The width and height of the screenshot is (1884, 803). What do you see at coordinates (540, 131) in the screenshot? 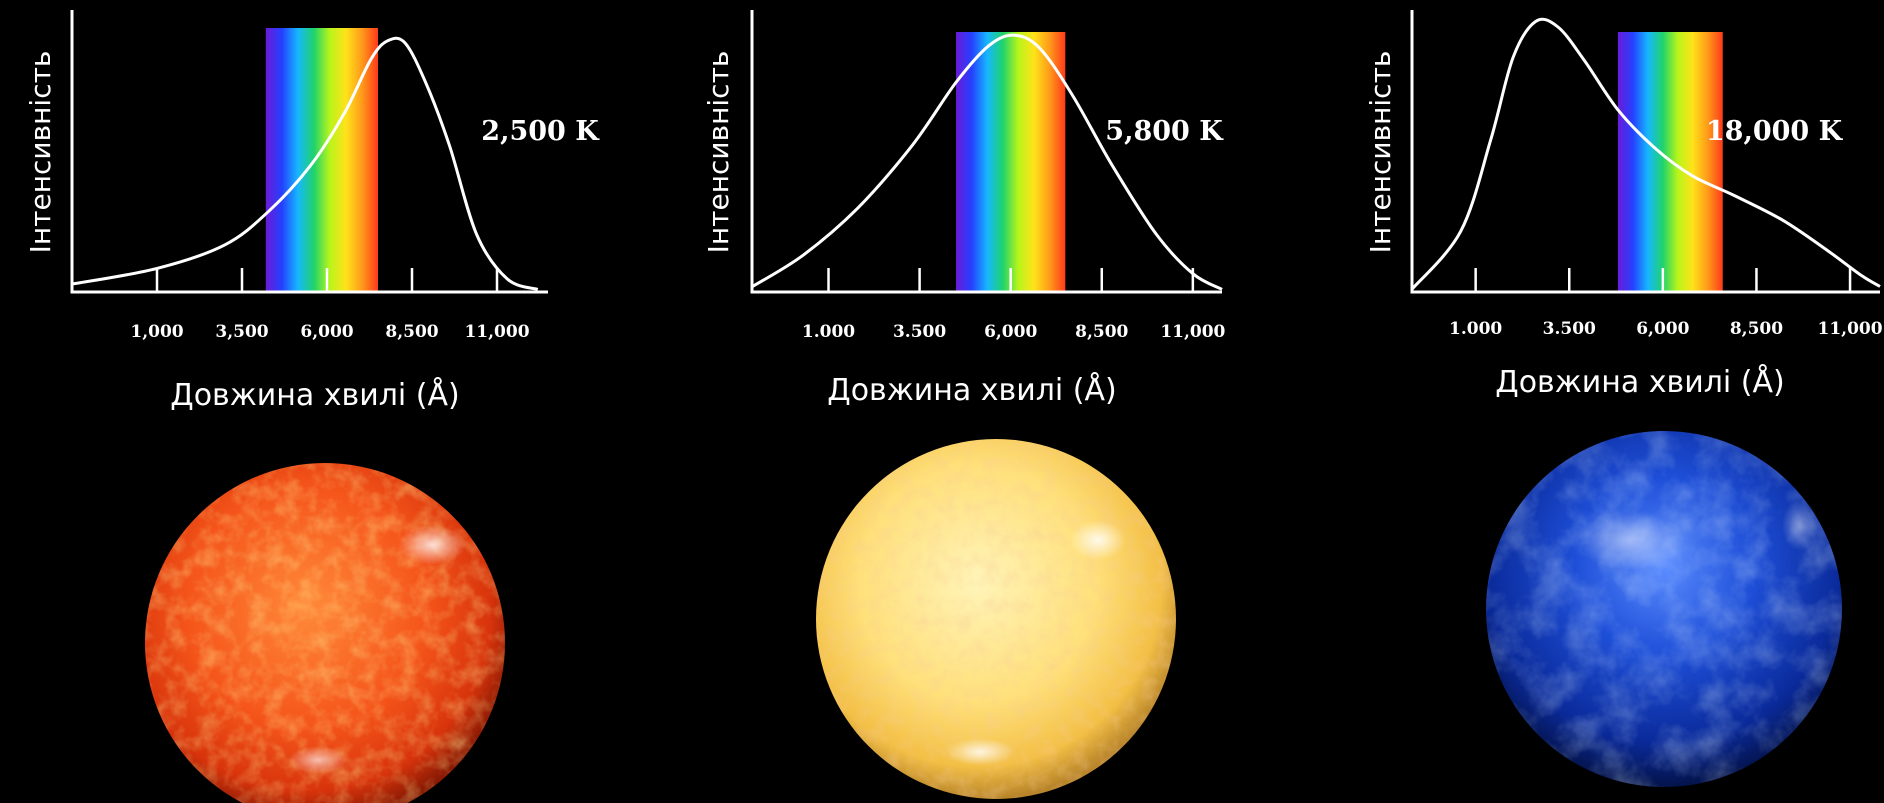
I see `temperature-label: 2,500 K` at bounding box center [540, 131].